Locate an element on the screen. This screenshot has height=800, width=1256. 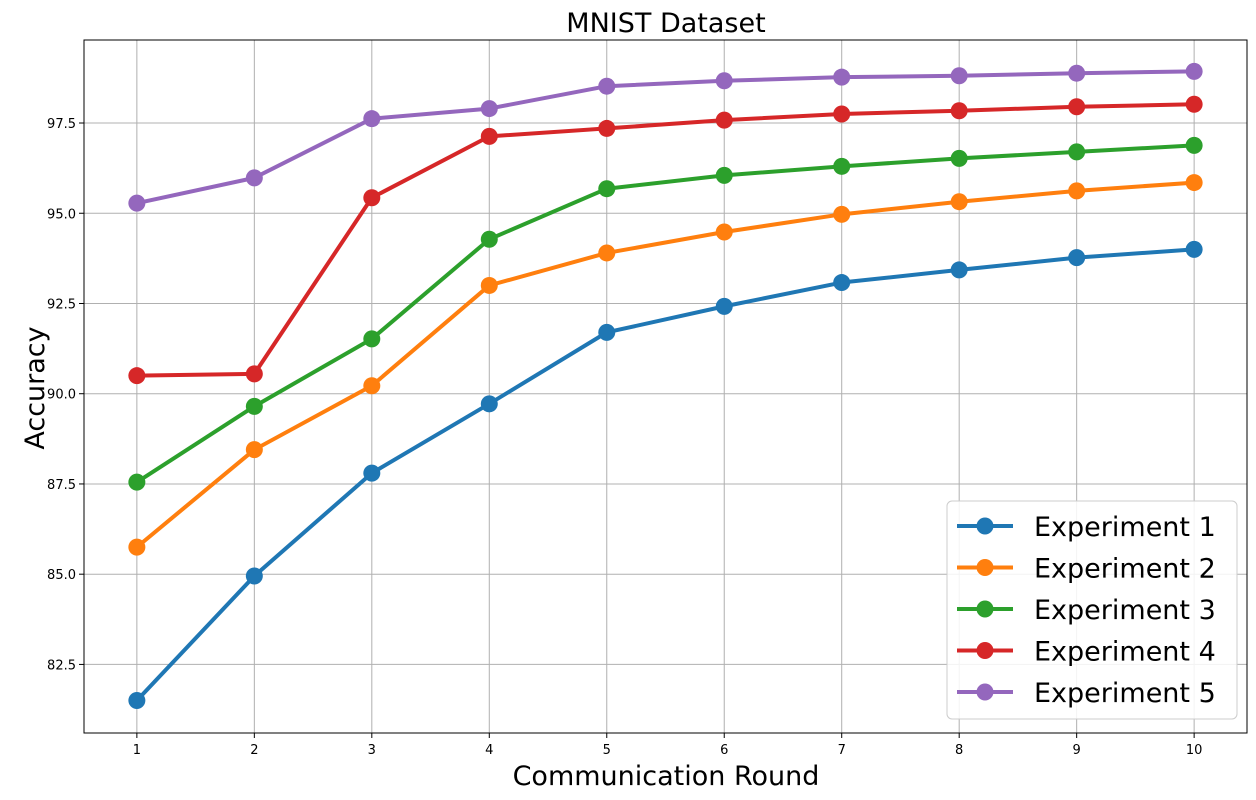
x-tick-label: 8 is located at coordinates (959, 750).